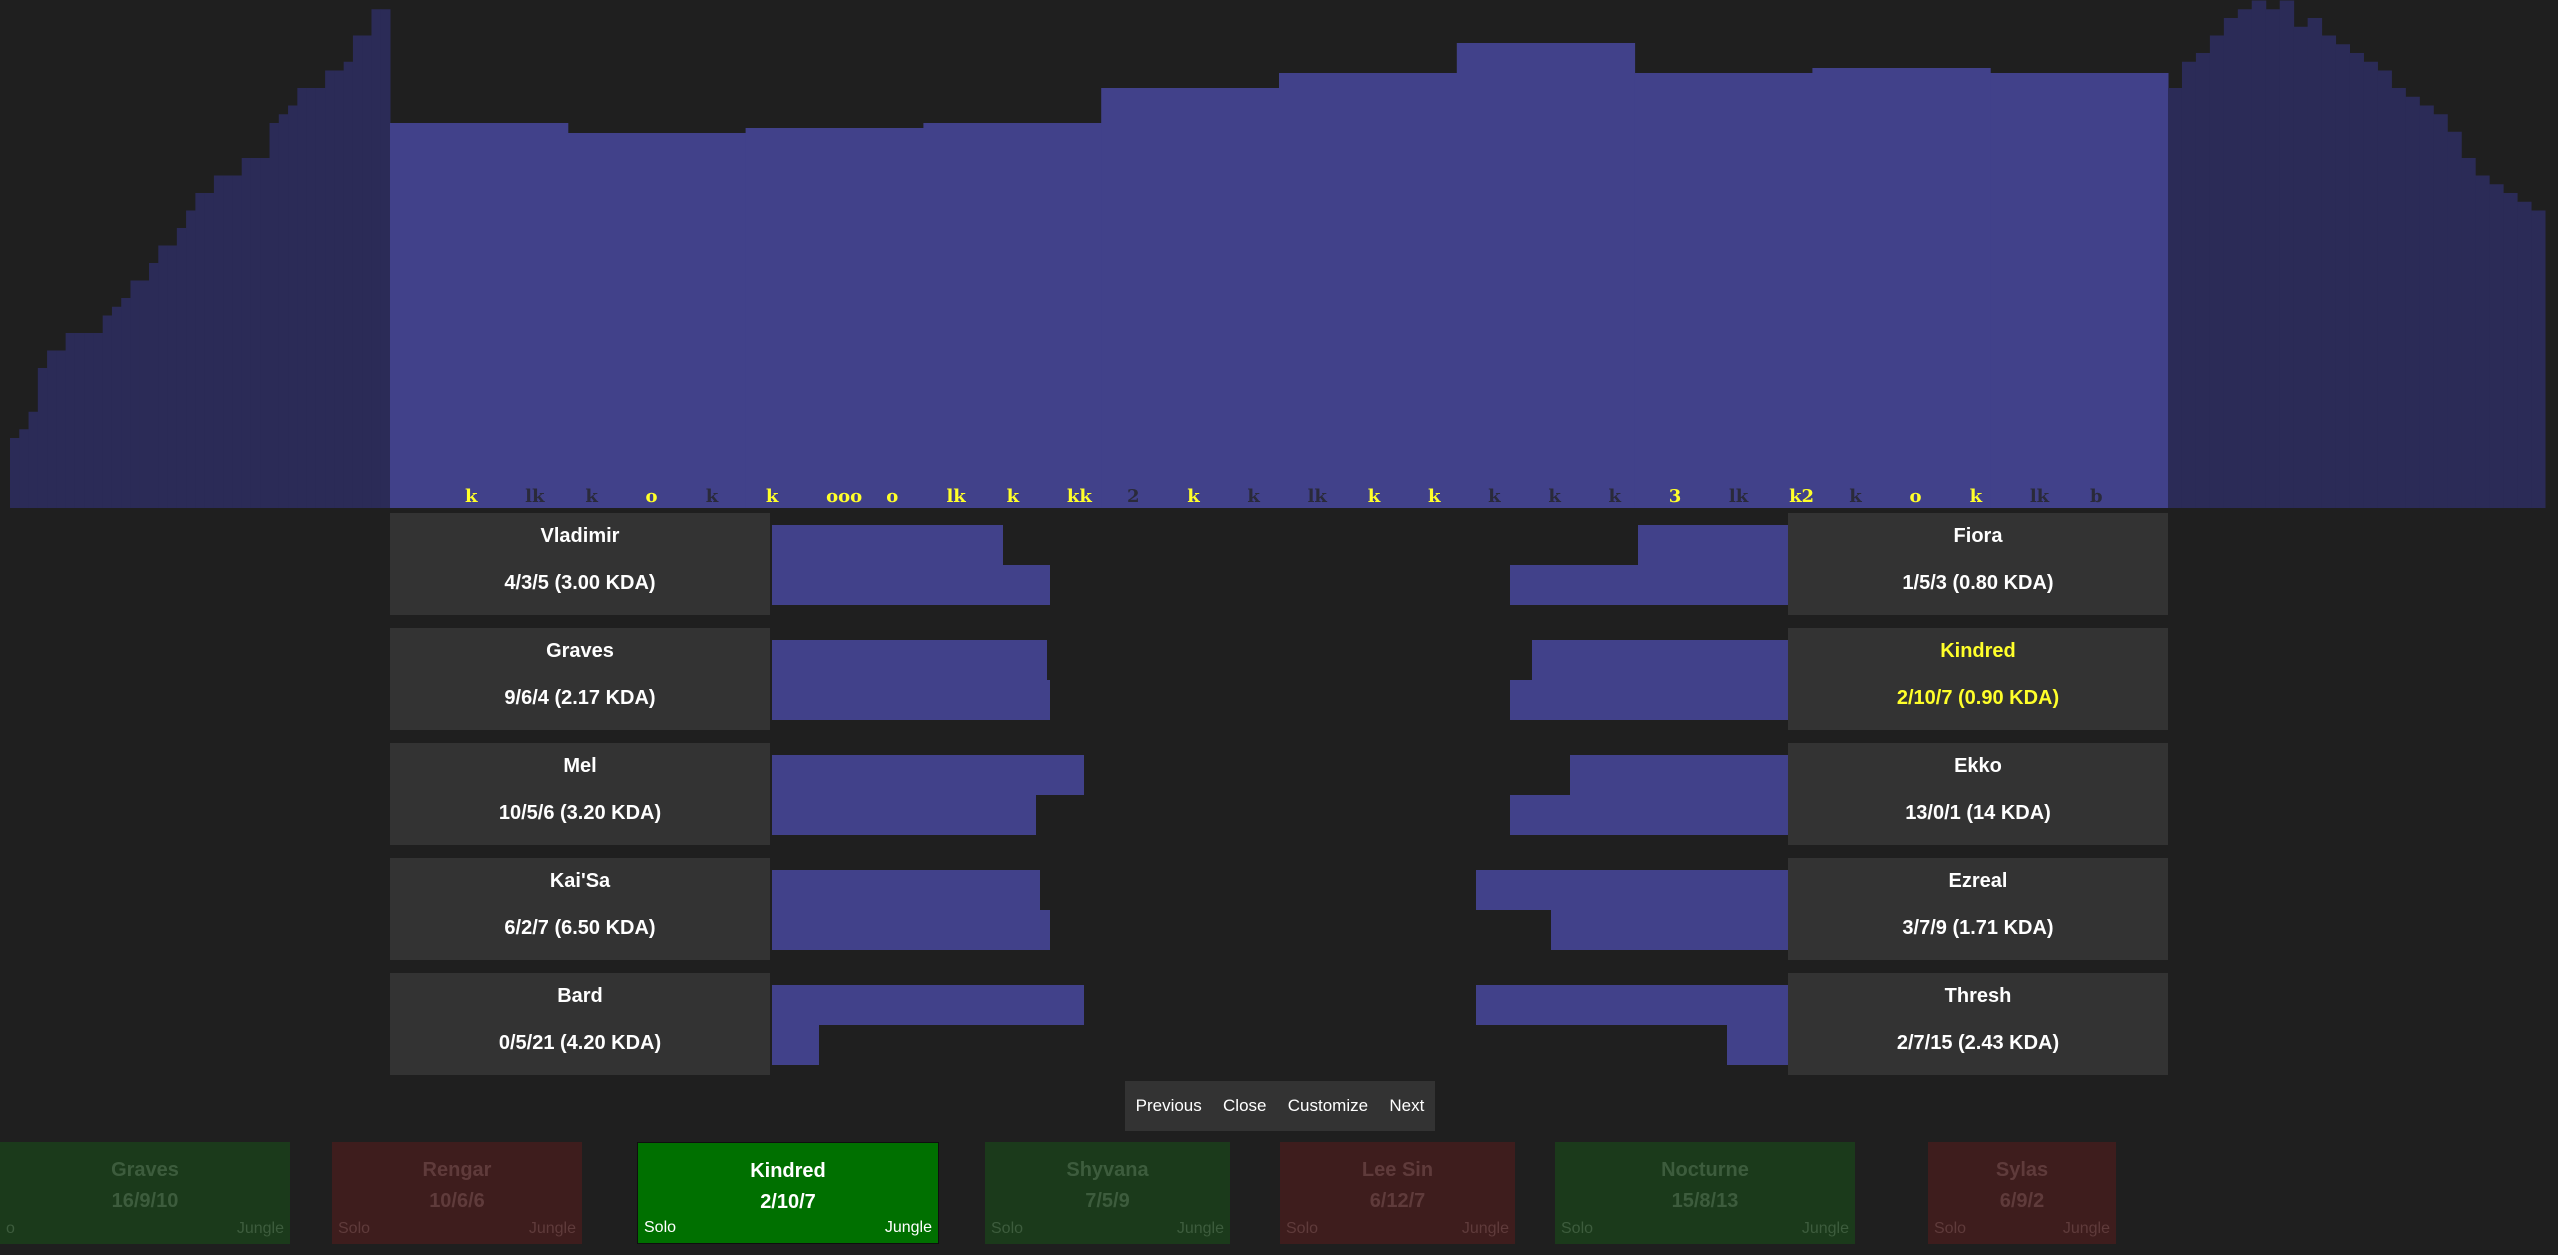 This screenshot has height=1255, width=2558. Describe the element at coordinates (145, 1170) in the screenshot. I see `card-champion: Graves` at that location.